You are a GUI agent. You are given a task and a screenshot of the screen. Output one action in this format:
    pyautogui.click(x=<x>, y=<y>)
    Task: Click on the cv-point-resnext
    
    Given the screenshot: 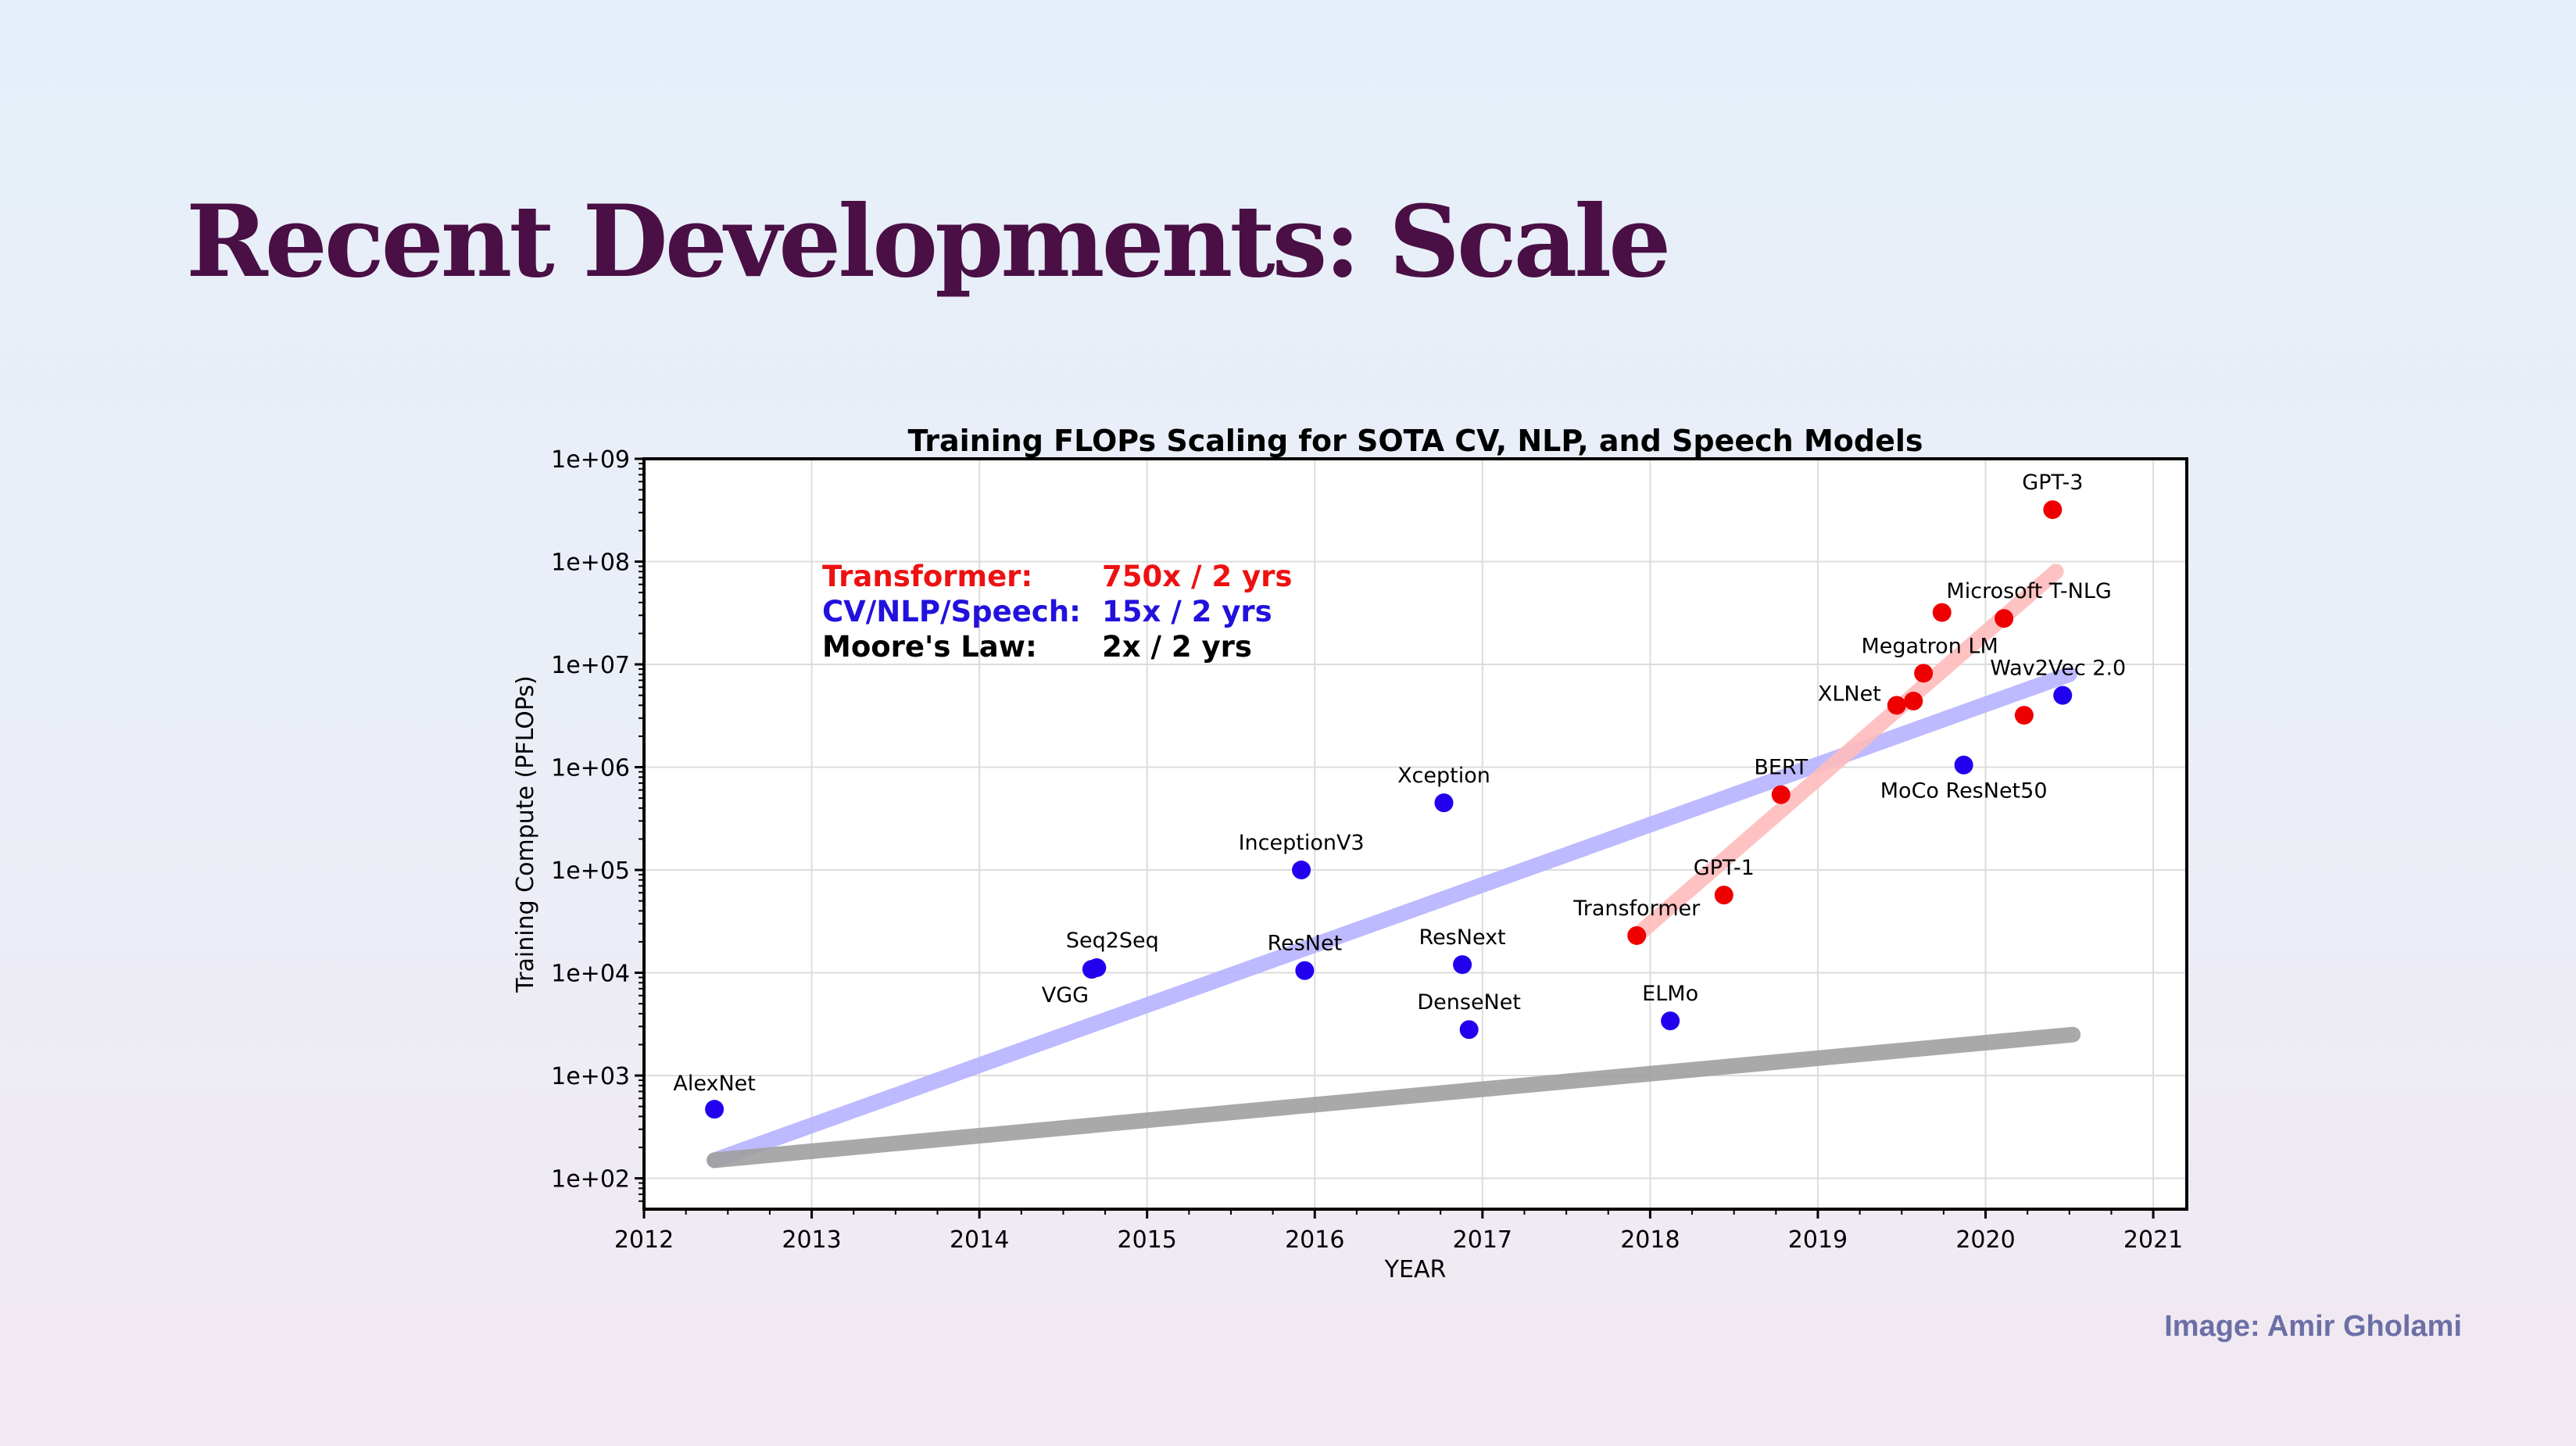 What is the action you would take?
    pyautogui.click(x=1462, y=965)
    